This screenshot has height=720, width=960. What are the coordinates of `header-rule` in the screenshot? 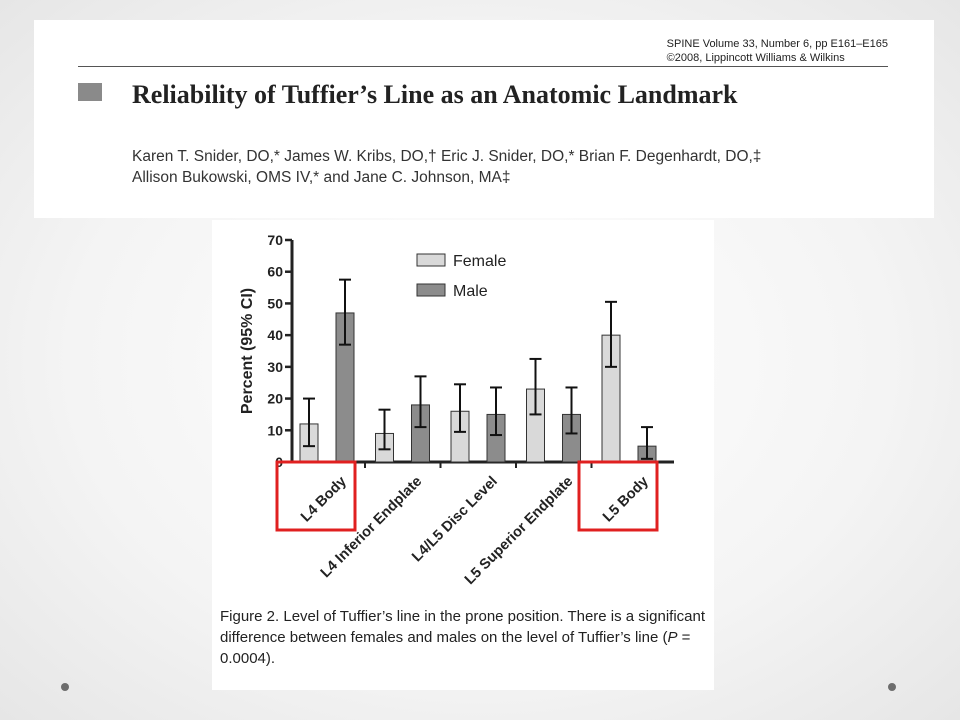 It's located at (483, 66).